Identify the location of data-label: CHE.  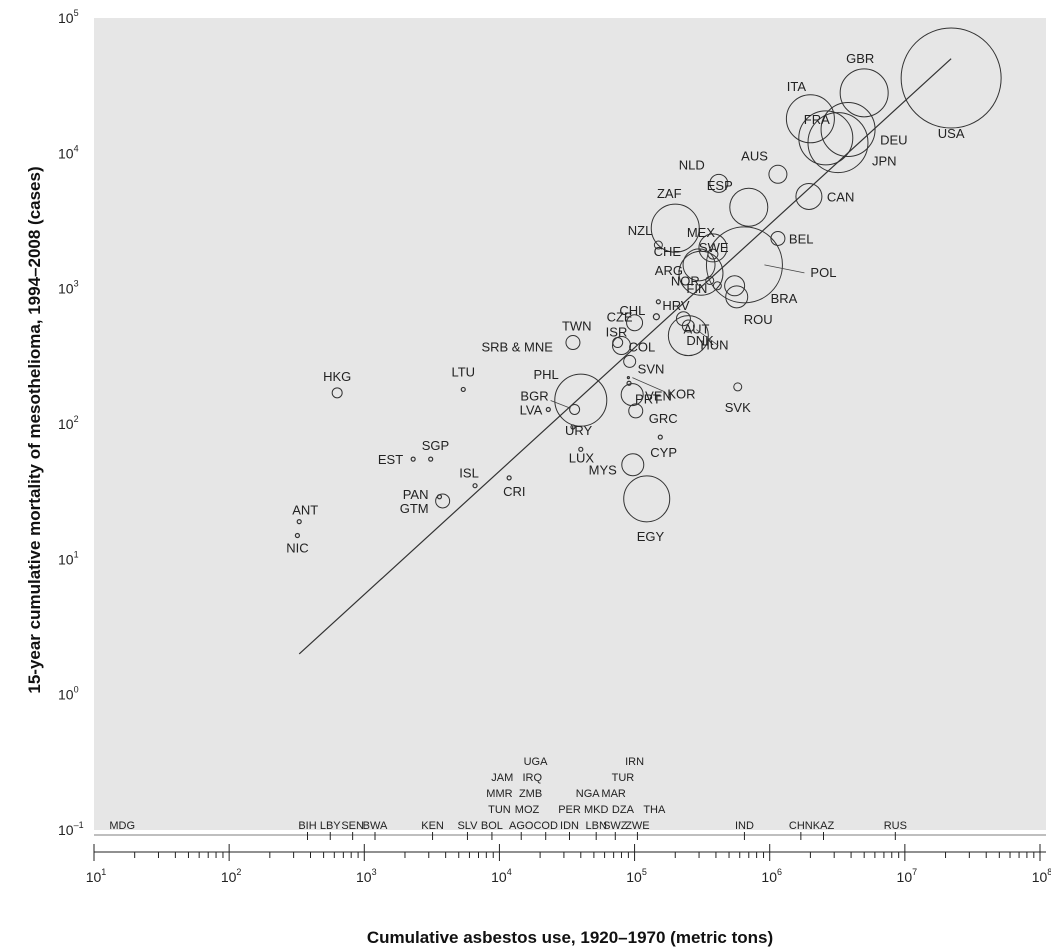
(668, 251).